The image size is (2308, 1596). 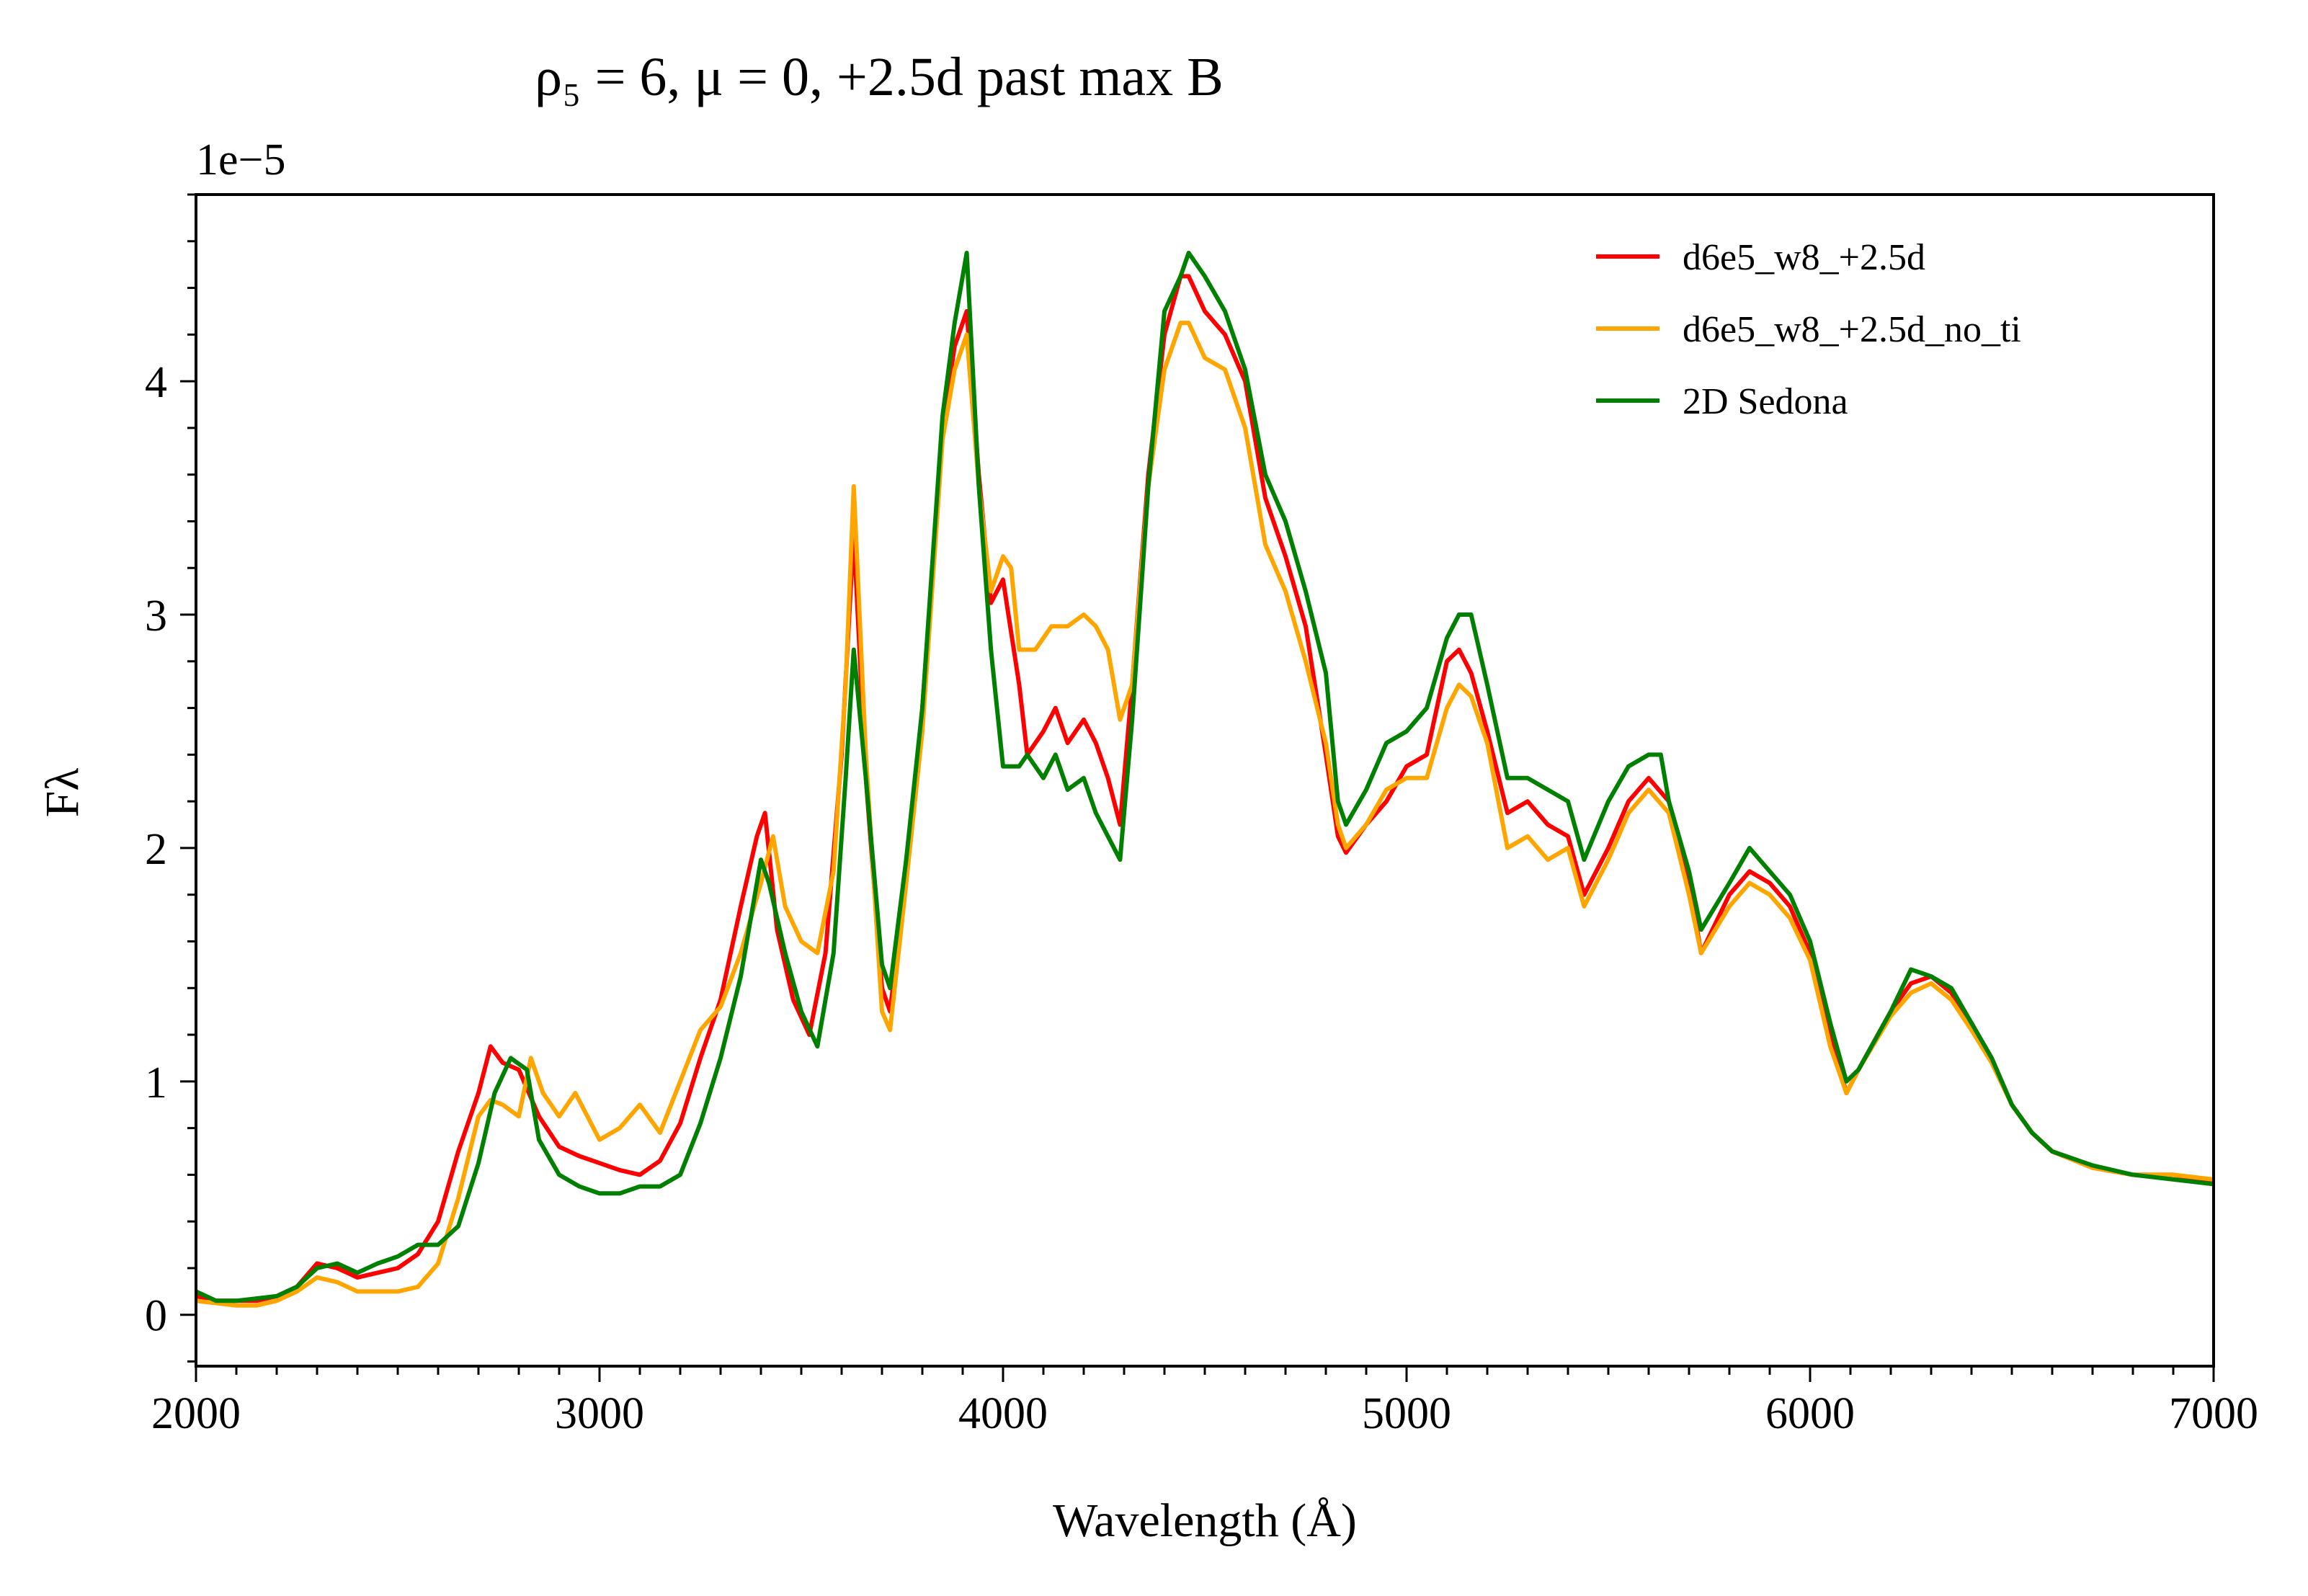 I want to click on y-tick-label: 0, so click(x=156, y=1317).